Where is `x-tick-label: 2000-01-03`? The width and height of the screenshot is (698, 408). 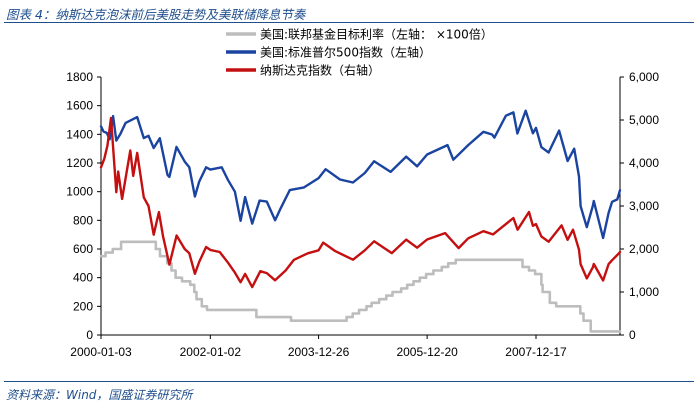 x-tick-label: 2000-01-03 is located at coordinates (101, 352).